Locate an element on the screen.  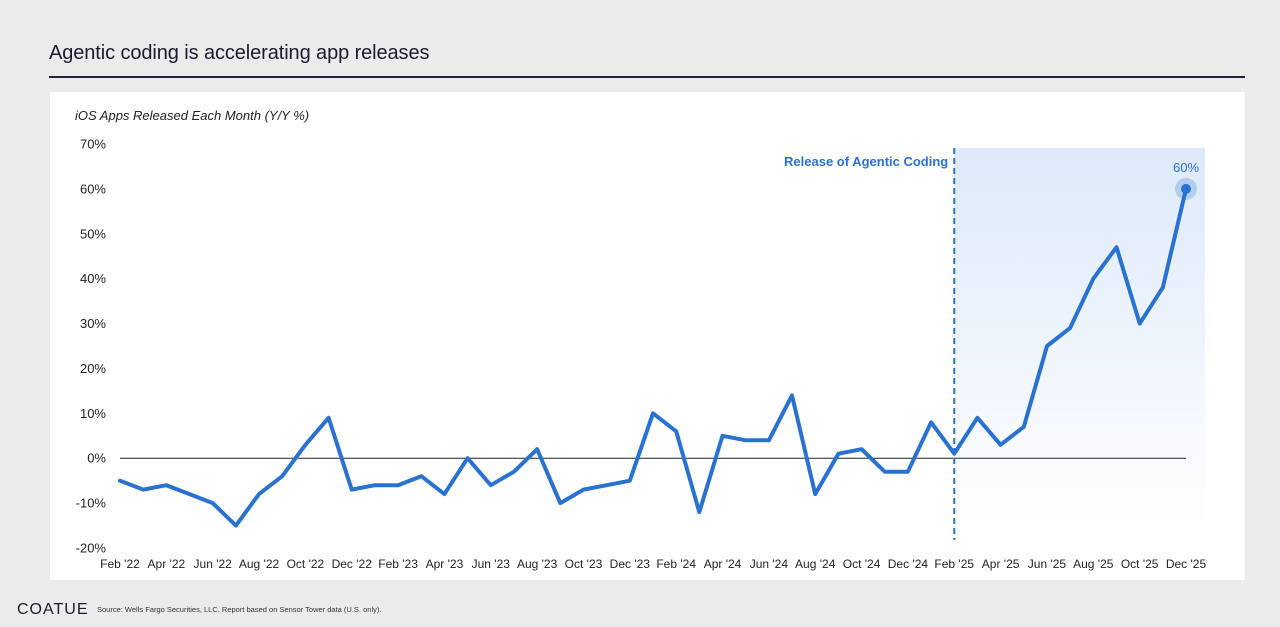
release-marker-label: Release of Agentic Coding is located at coordinates (866, 161).